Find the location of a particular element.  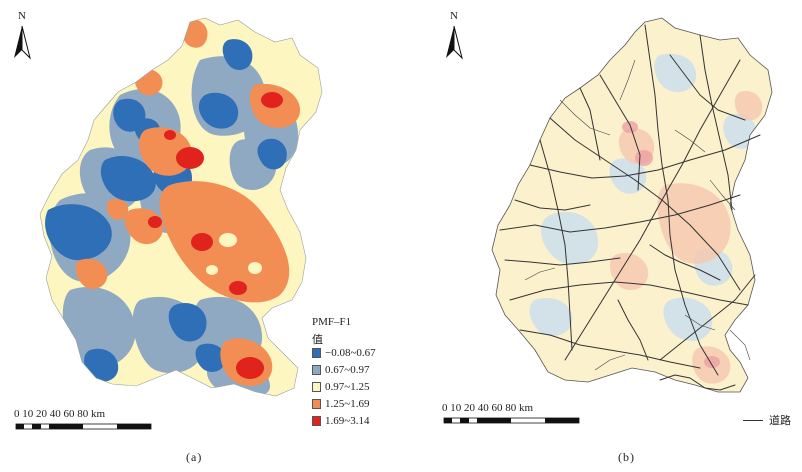

legend-item: 1.25~1.69 is located at coordinates (340, 404).